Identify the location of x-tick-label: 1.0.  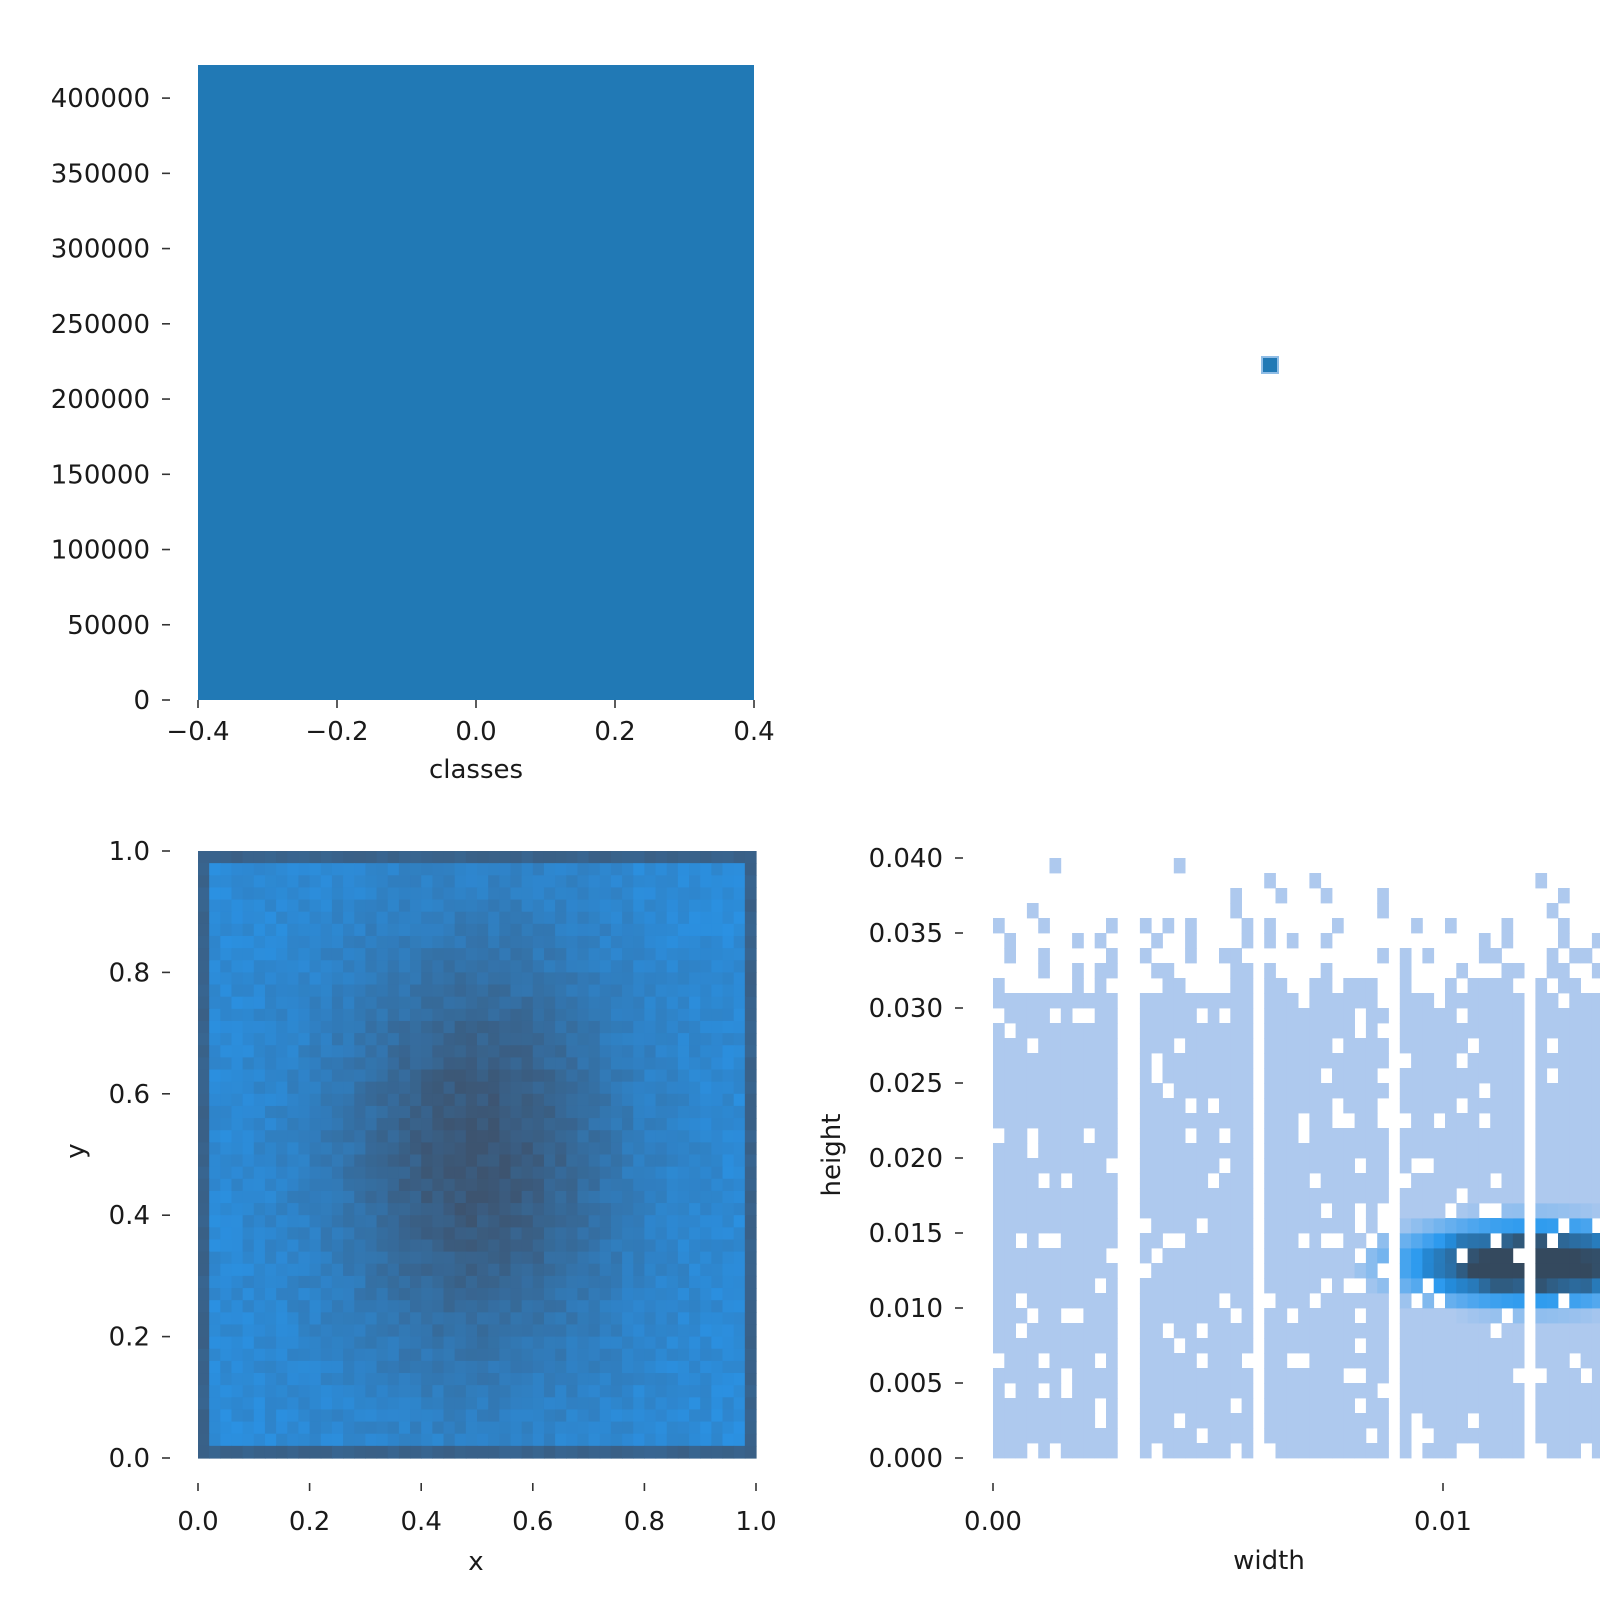
(755, 1522).